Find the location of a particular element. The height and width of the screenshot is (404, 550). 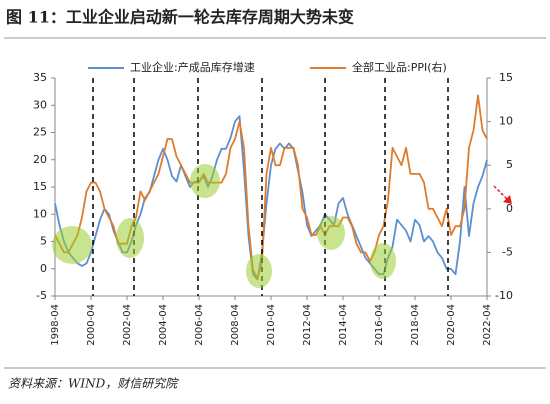

y2-tick-label: 0 is located at coordinates (509, 208).